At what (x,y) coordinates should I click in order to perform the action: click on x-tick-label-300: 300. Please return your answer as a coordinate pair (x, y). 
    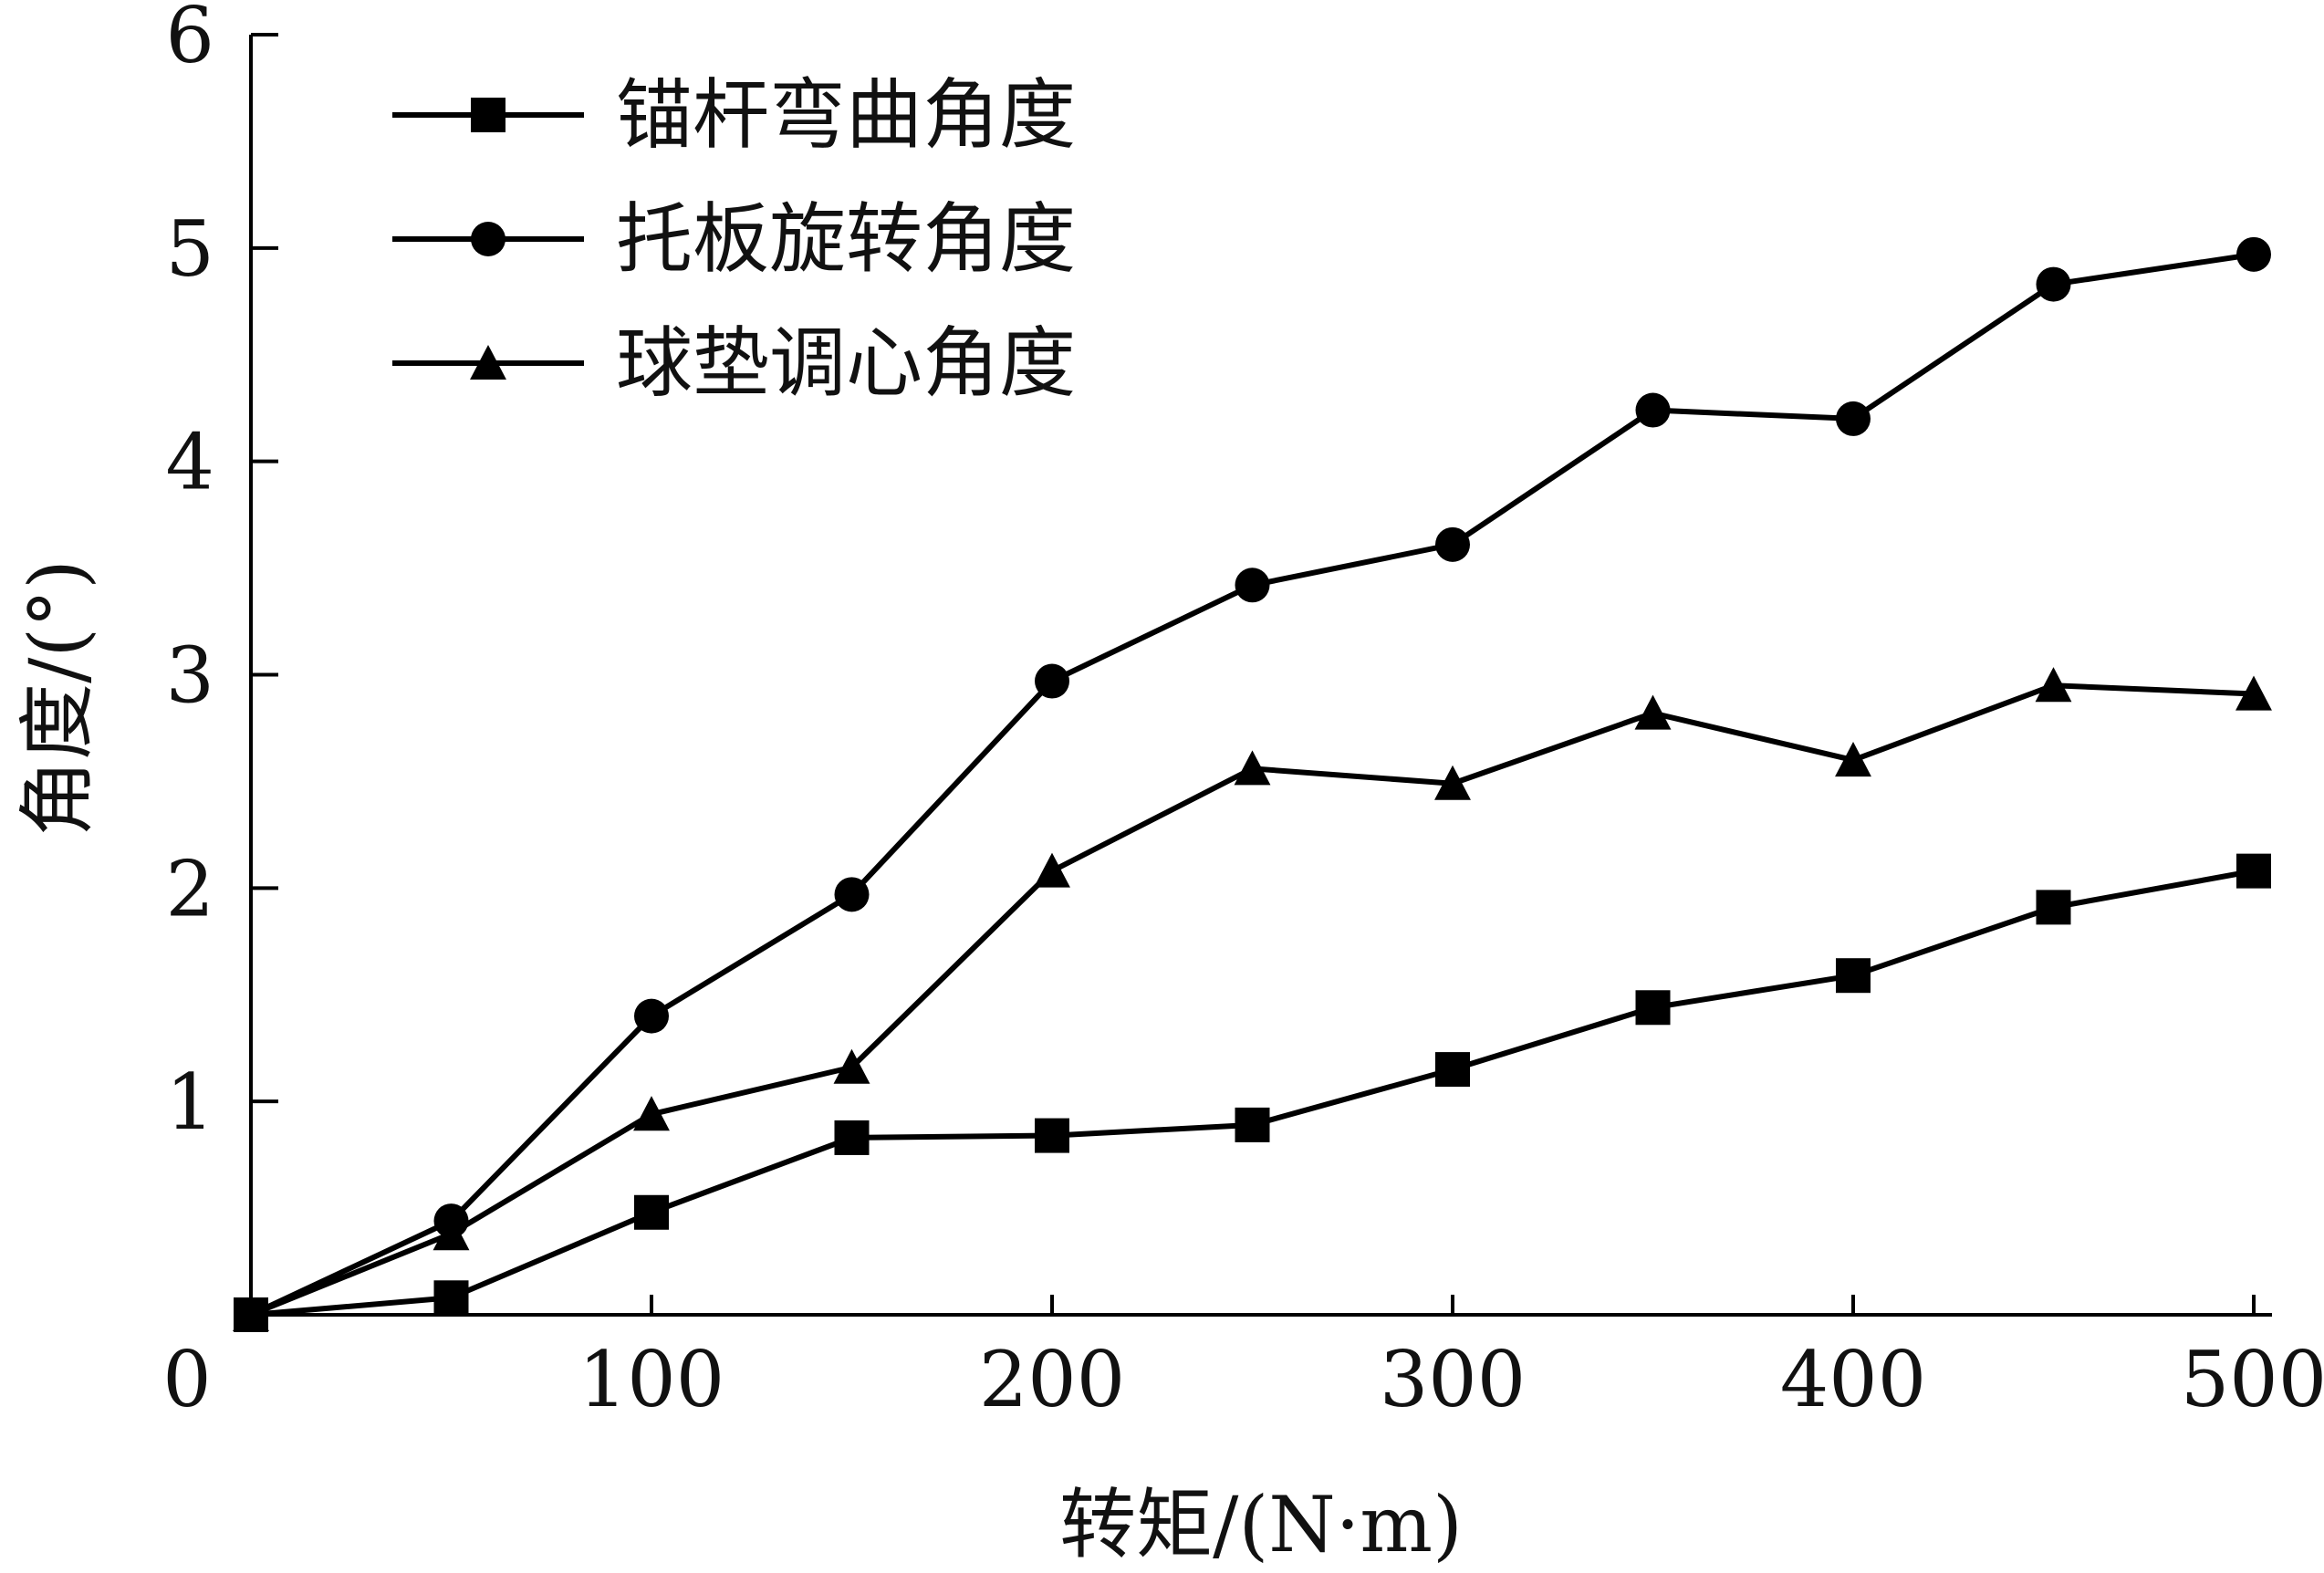
    Looking at the image, I should click on (1453, 1379).